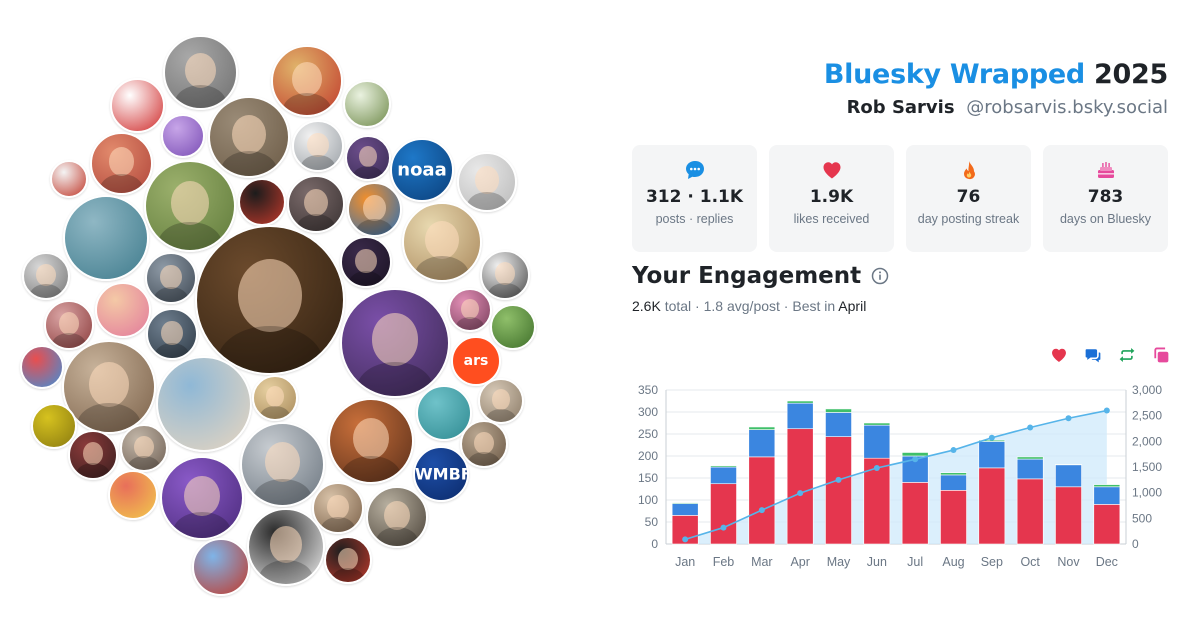 The image size is (1200, 630). I want to click on avatar-purple-cartoon, so click(368, 158).